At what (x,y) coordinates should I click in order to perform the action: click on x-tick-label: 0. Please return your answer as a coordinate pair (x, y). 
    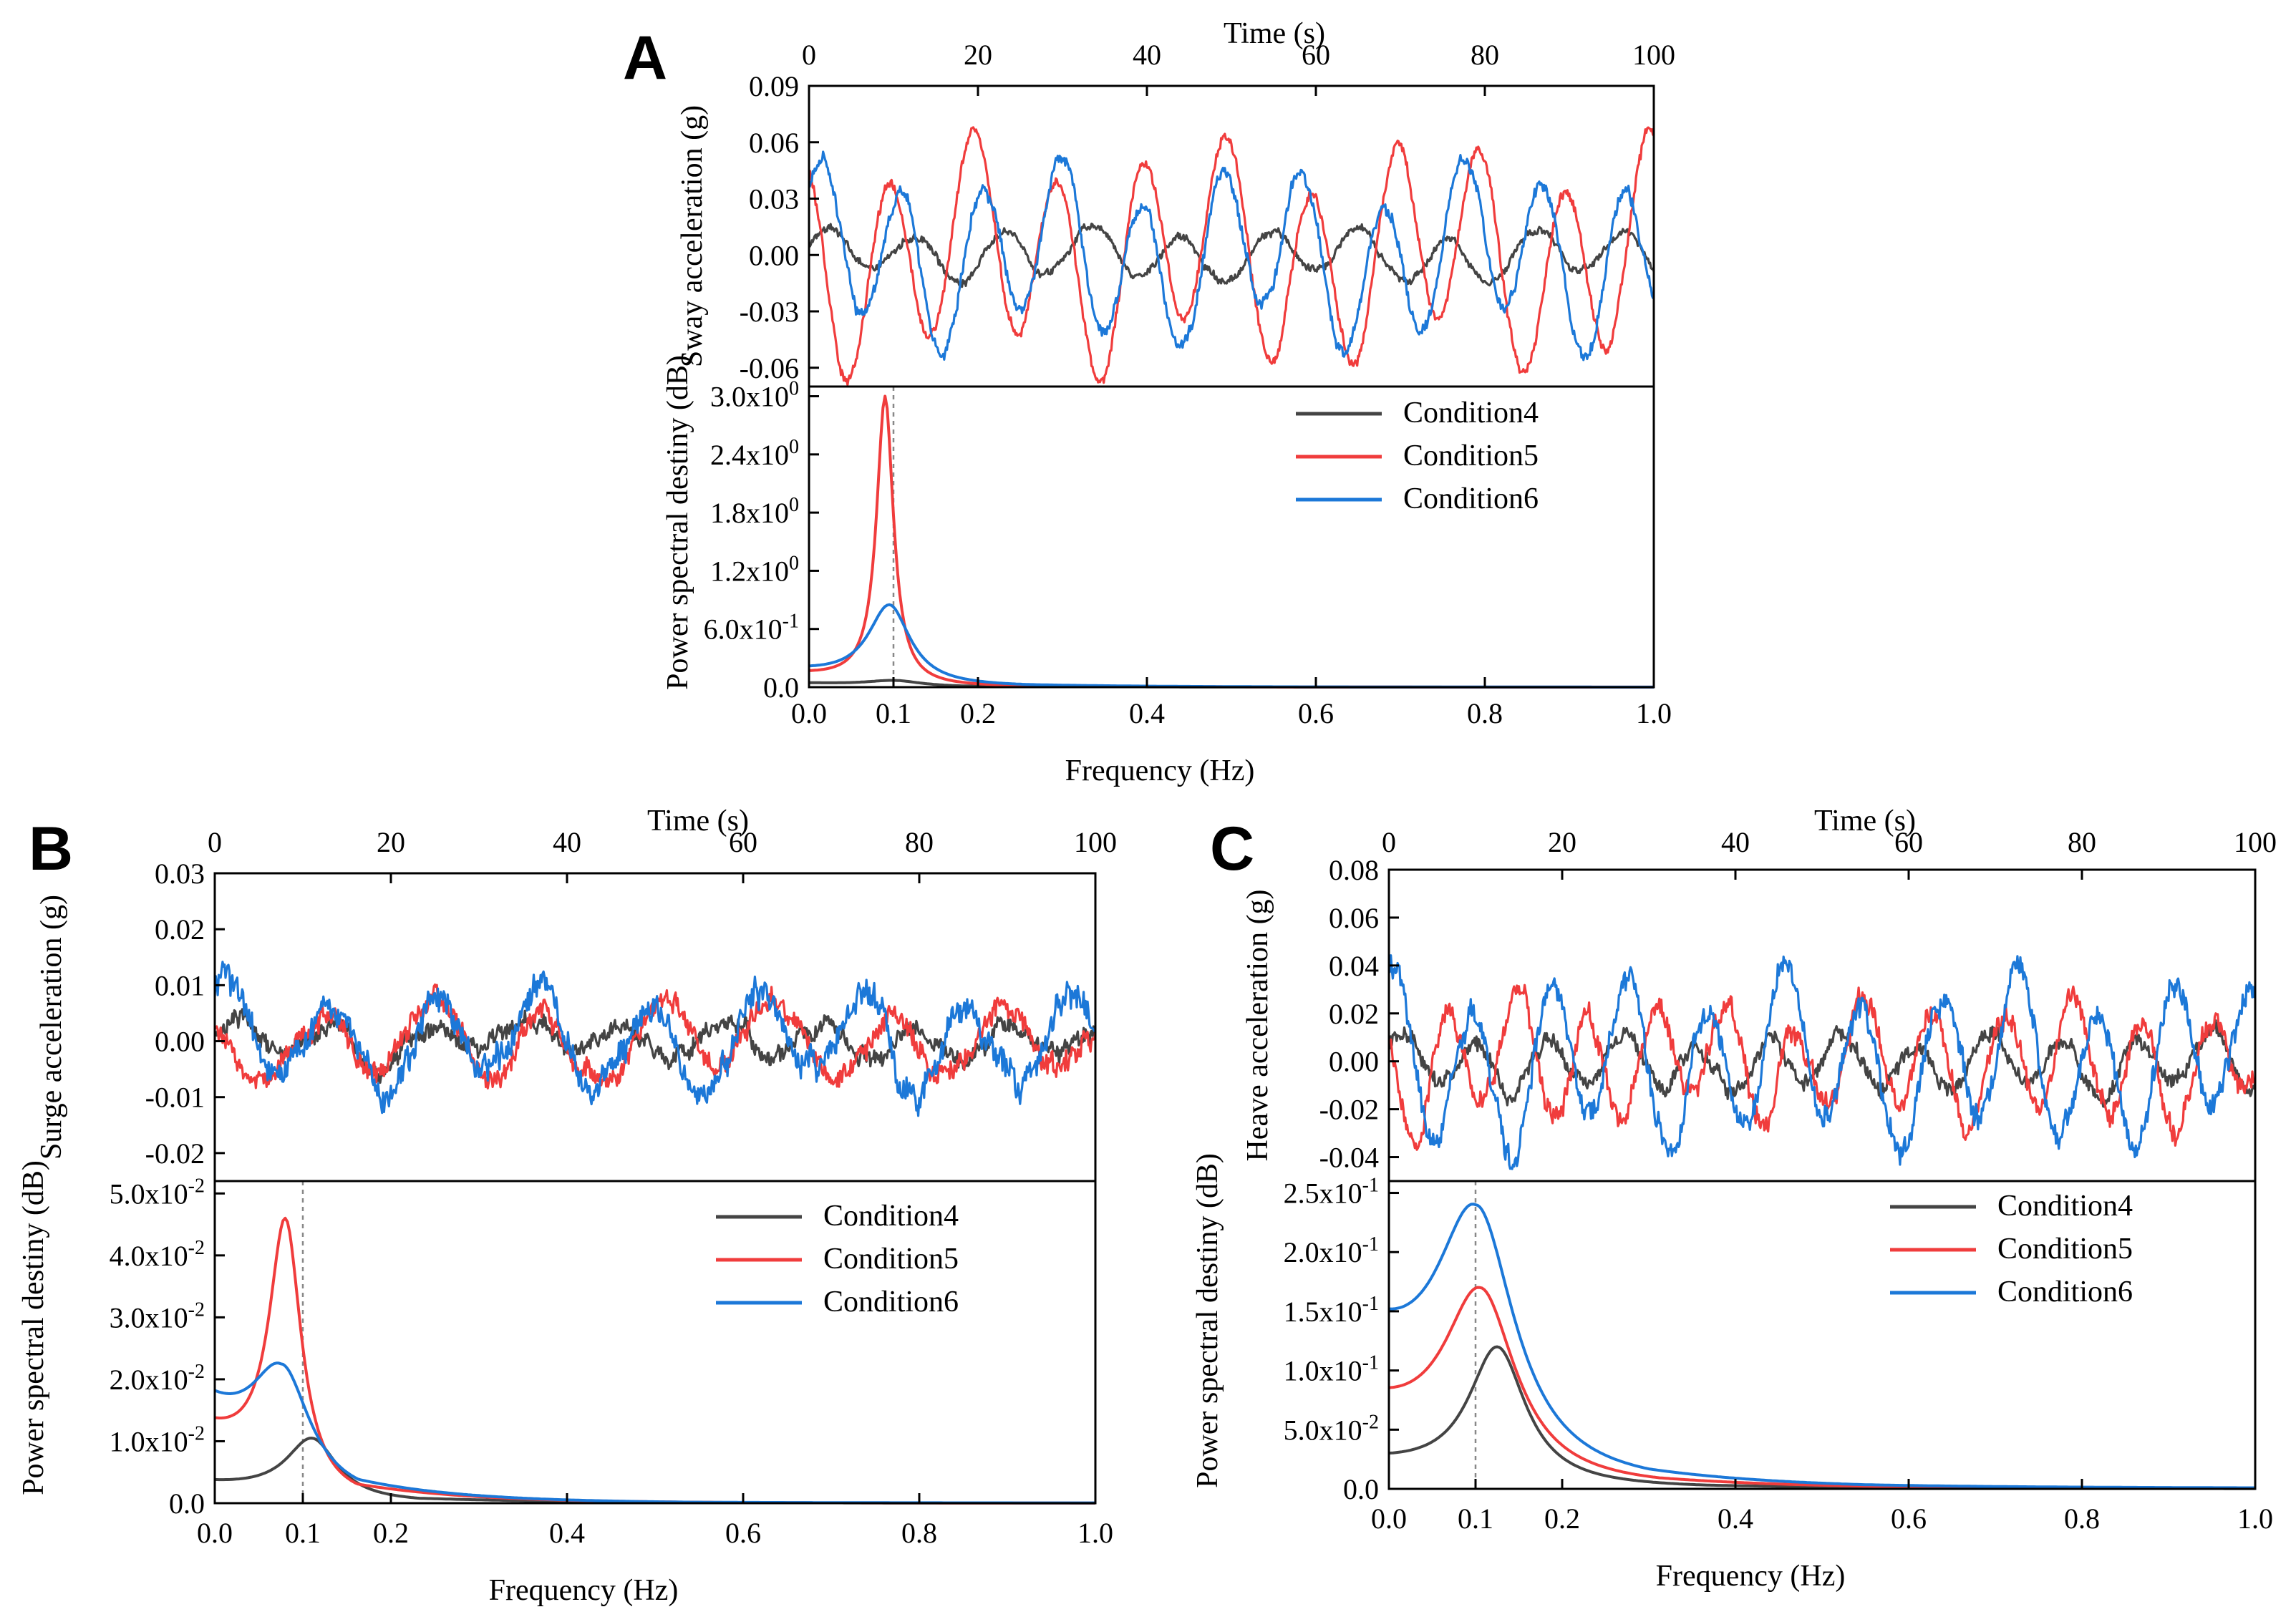
    Looking at the image, I should click on (1389, 842).